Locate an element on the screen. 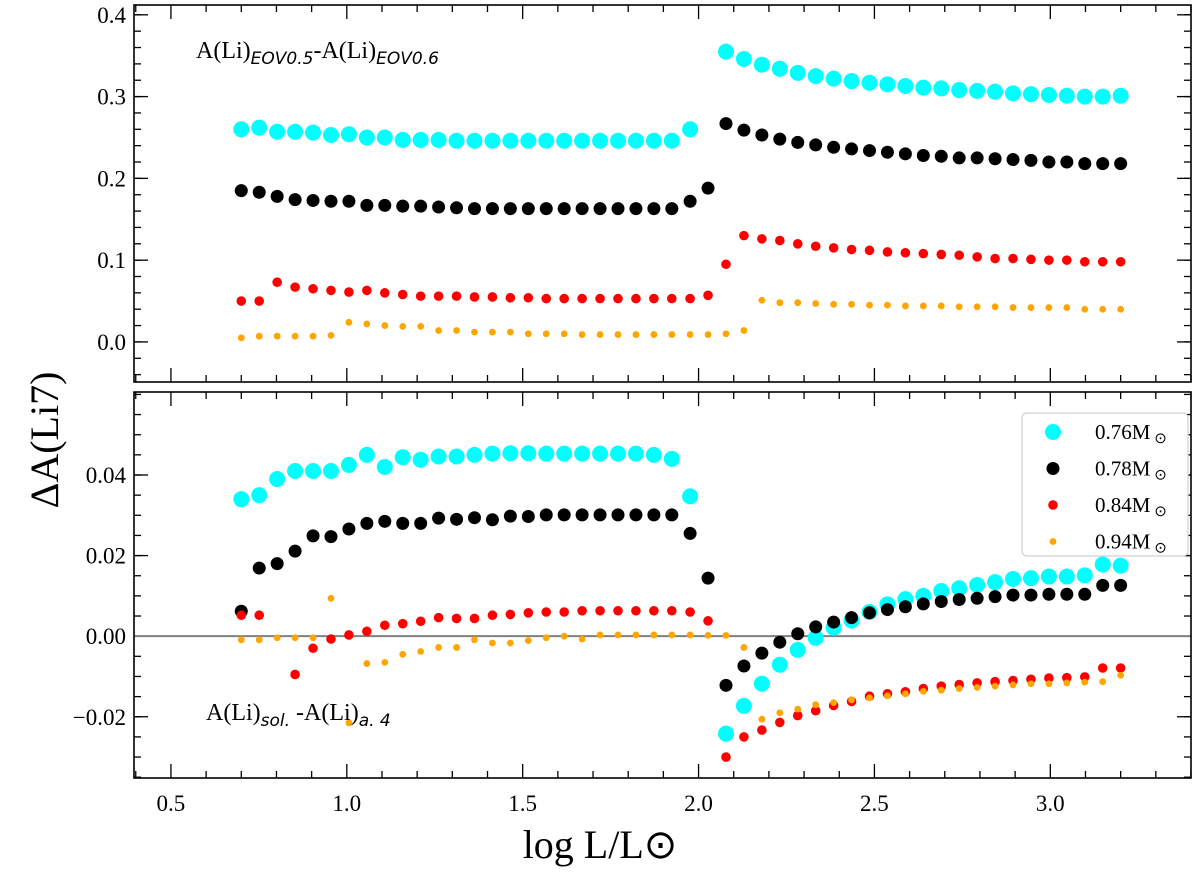 The height and width of the screenshot is (875, 1200). y-tick-label: 0.2 is located at coordinates (111, 178).